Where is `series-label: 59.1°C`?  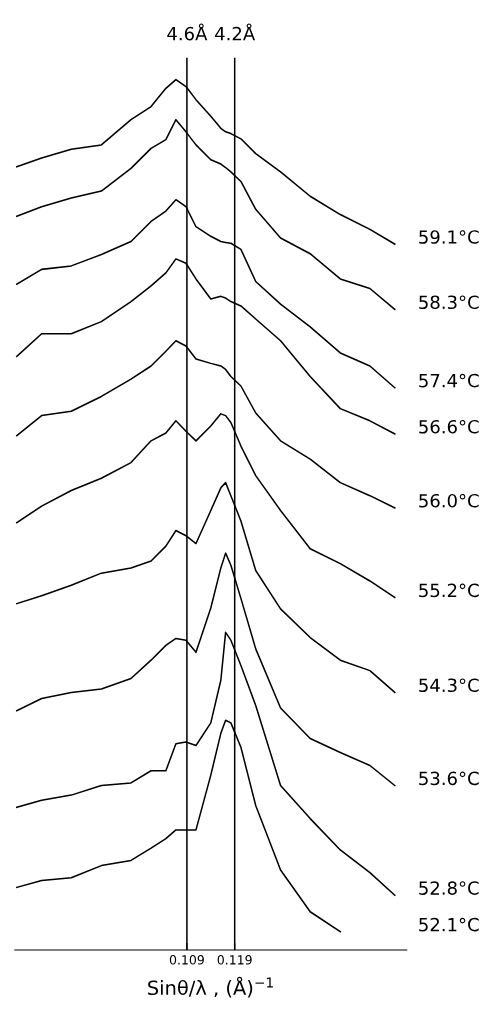 series-label: 59.1°C is located at coordinates (449, 237).